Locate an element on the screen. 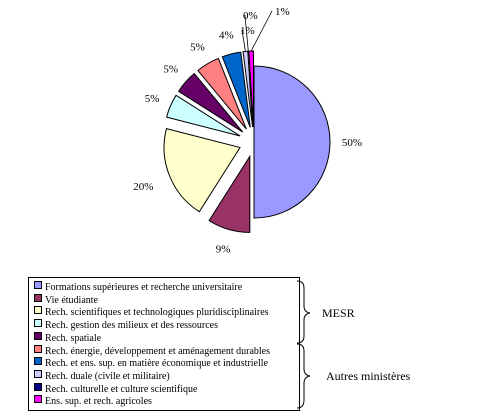  legend-item-ens-sup-et-rech-agricoles: Ens. sup. et rech. agricoles is located at coordinates (93, 401).